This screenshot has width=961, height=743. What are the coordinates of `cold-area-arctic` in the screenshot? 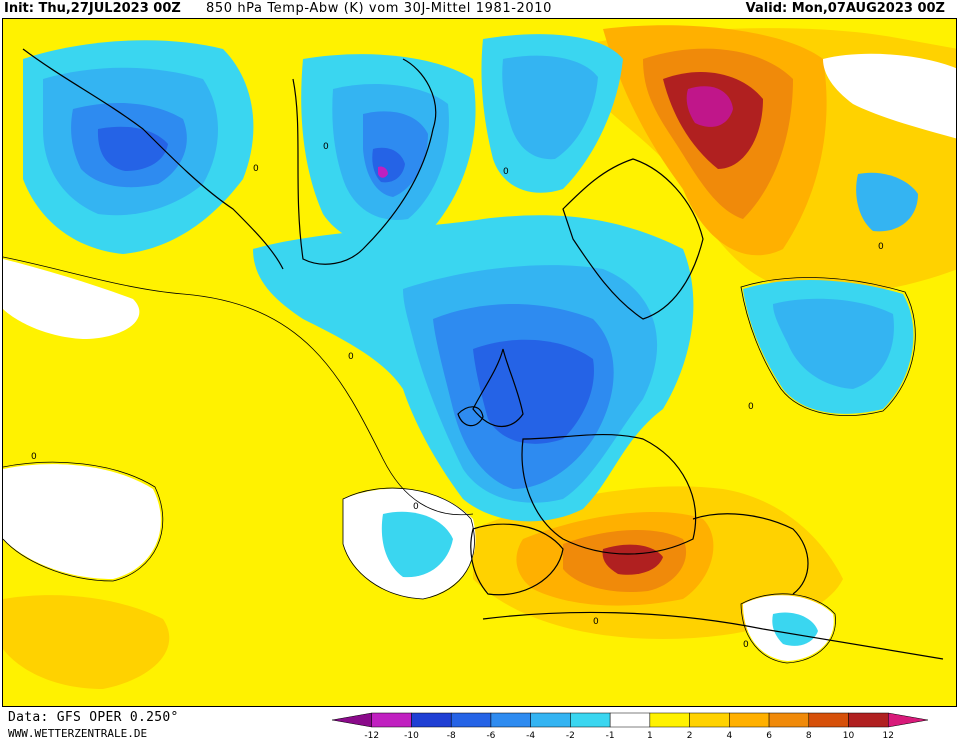 It's located at (550, 107).